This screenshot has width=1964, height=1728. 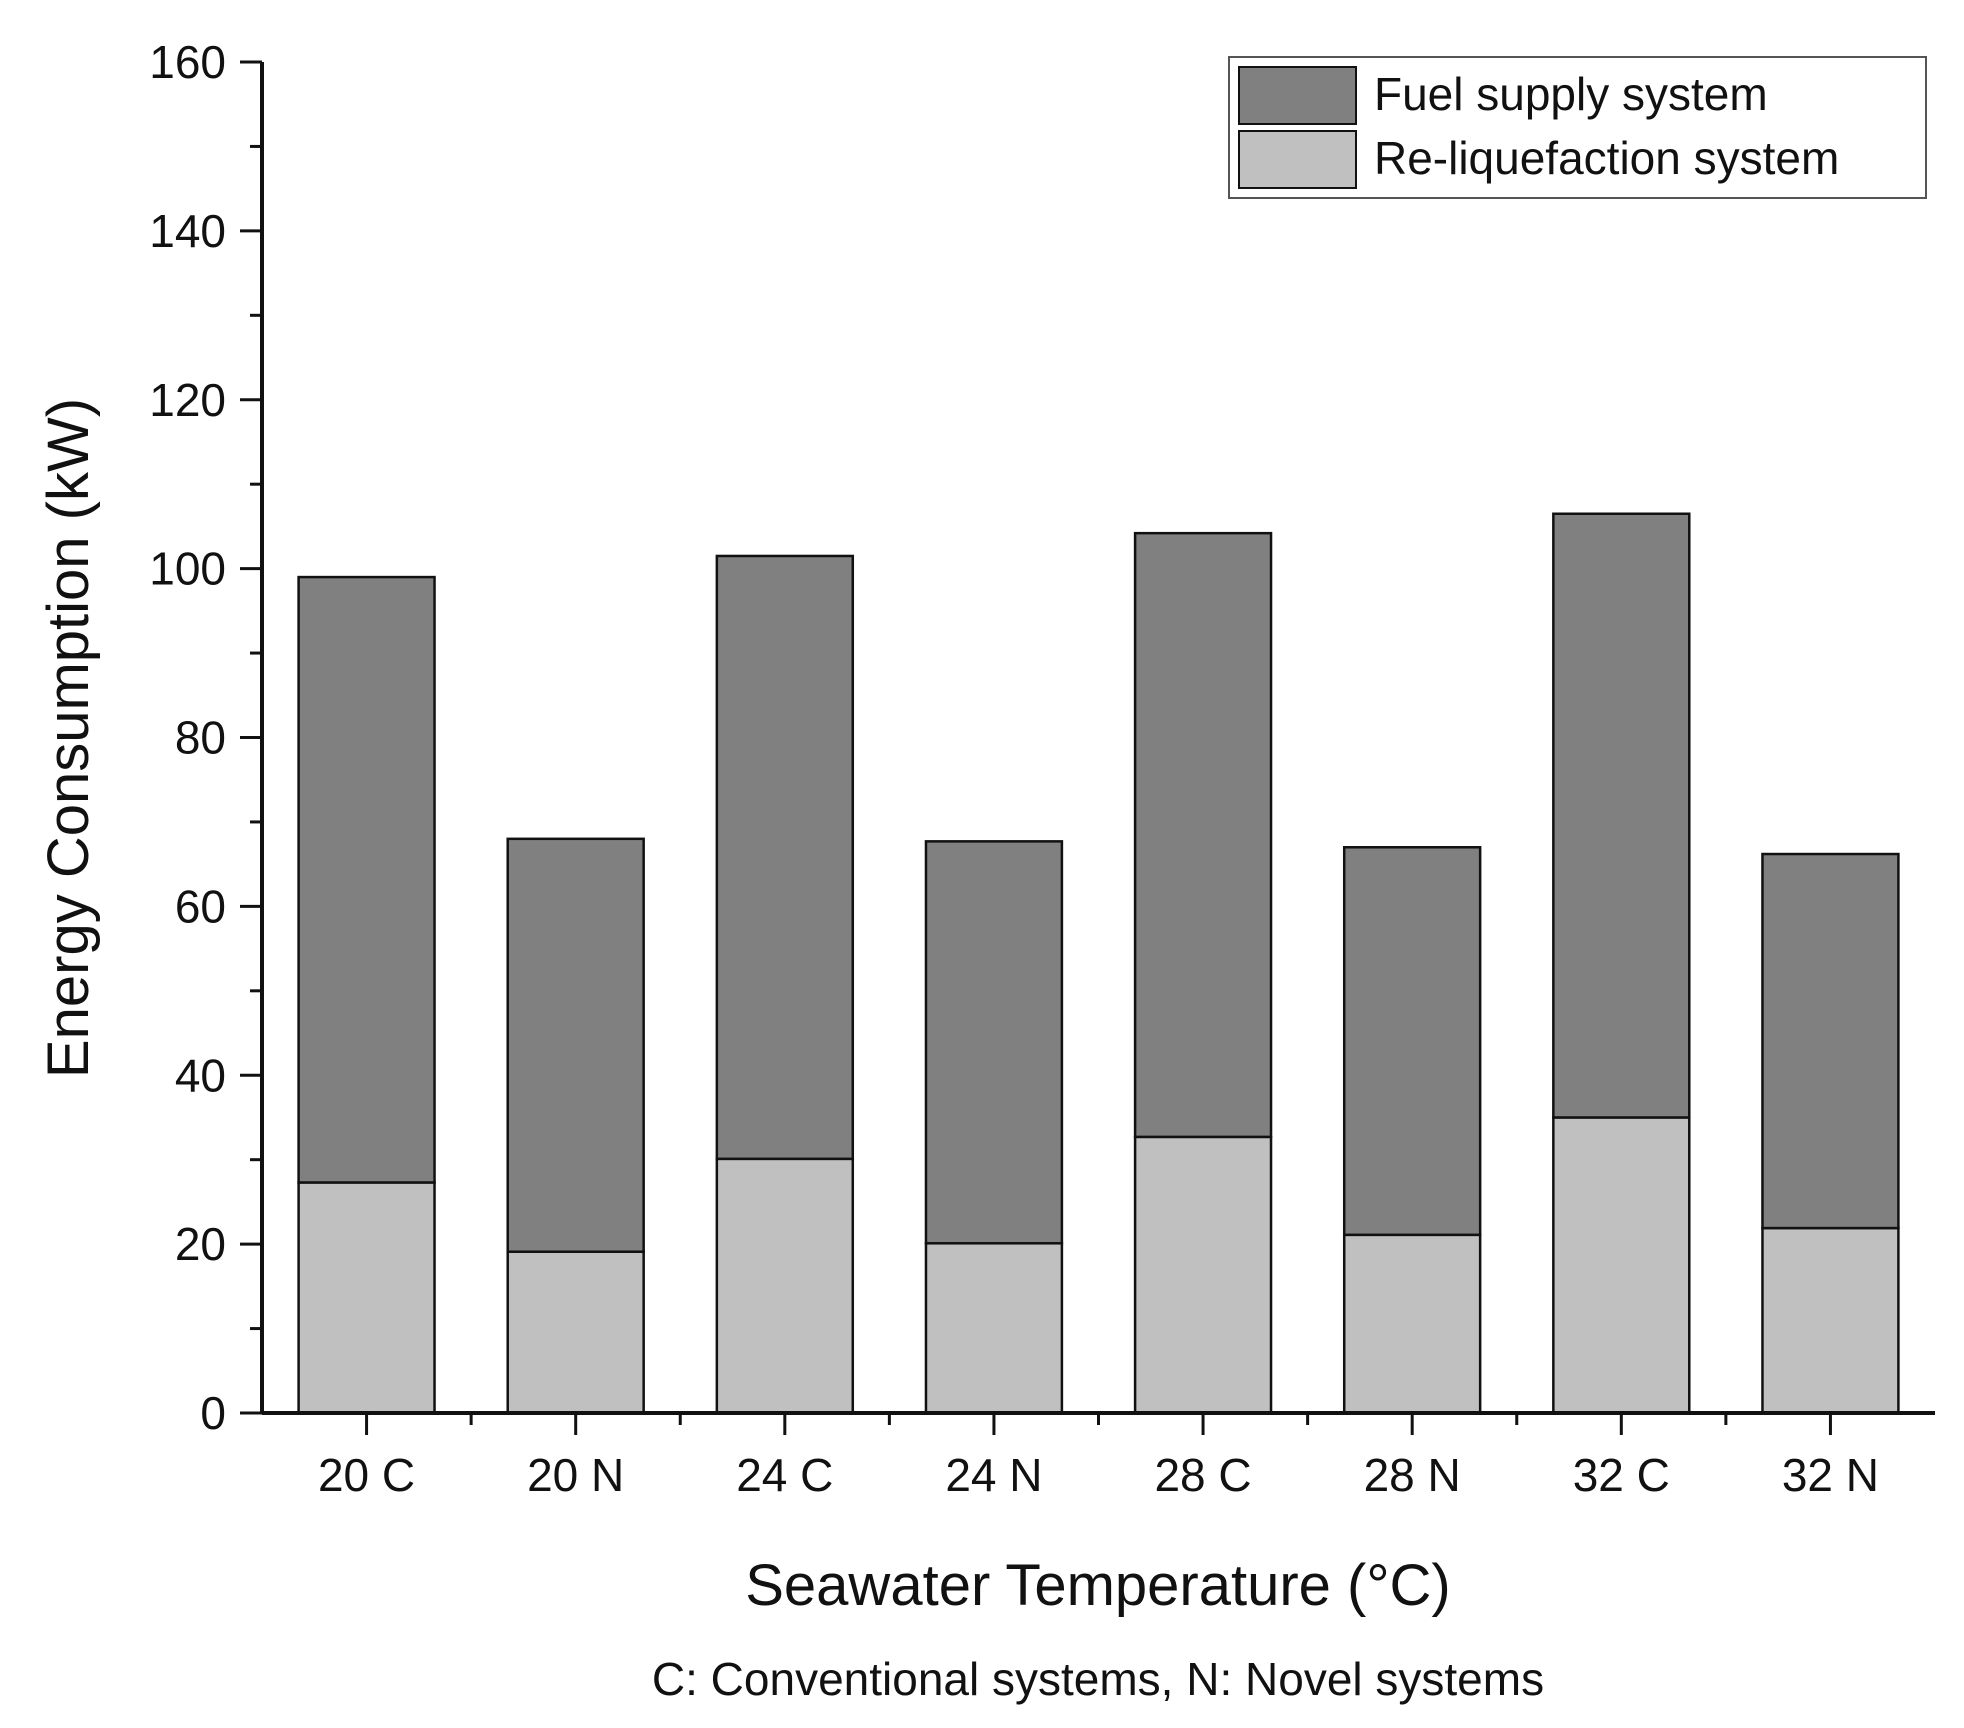 What do you see at coordinates (200, 1075) in the screenshot?
I see `y-tick-label: 40` at bounding box center [200, 1075].